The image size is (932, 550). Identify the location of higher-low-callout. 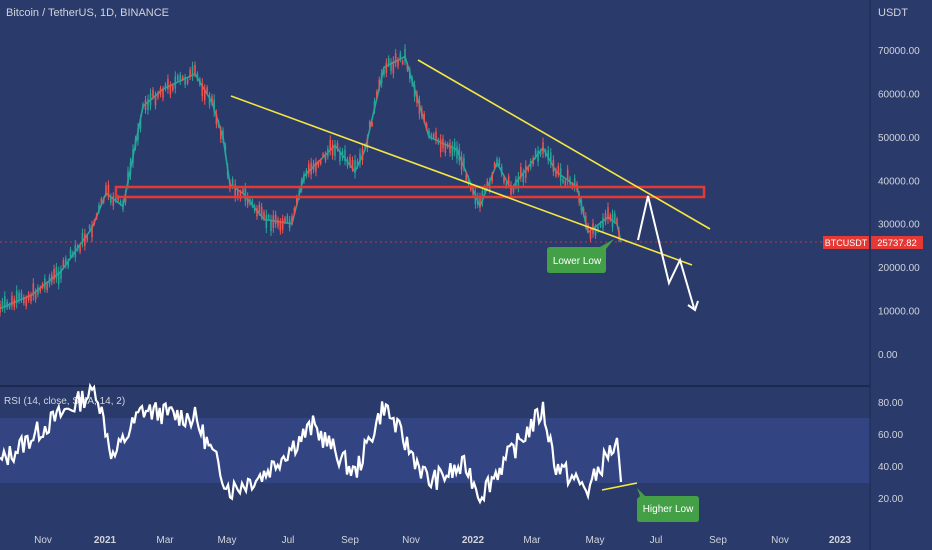
(668, 505).